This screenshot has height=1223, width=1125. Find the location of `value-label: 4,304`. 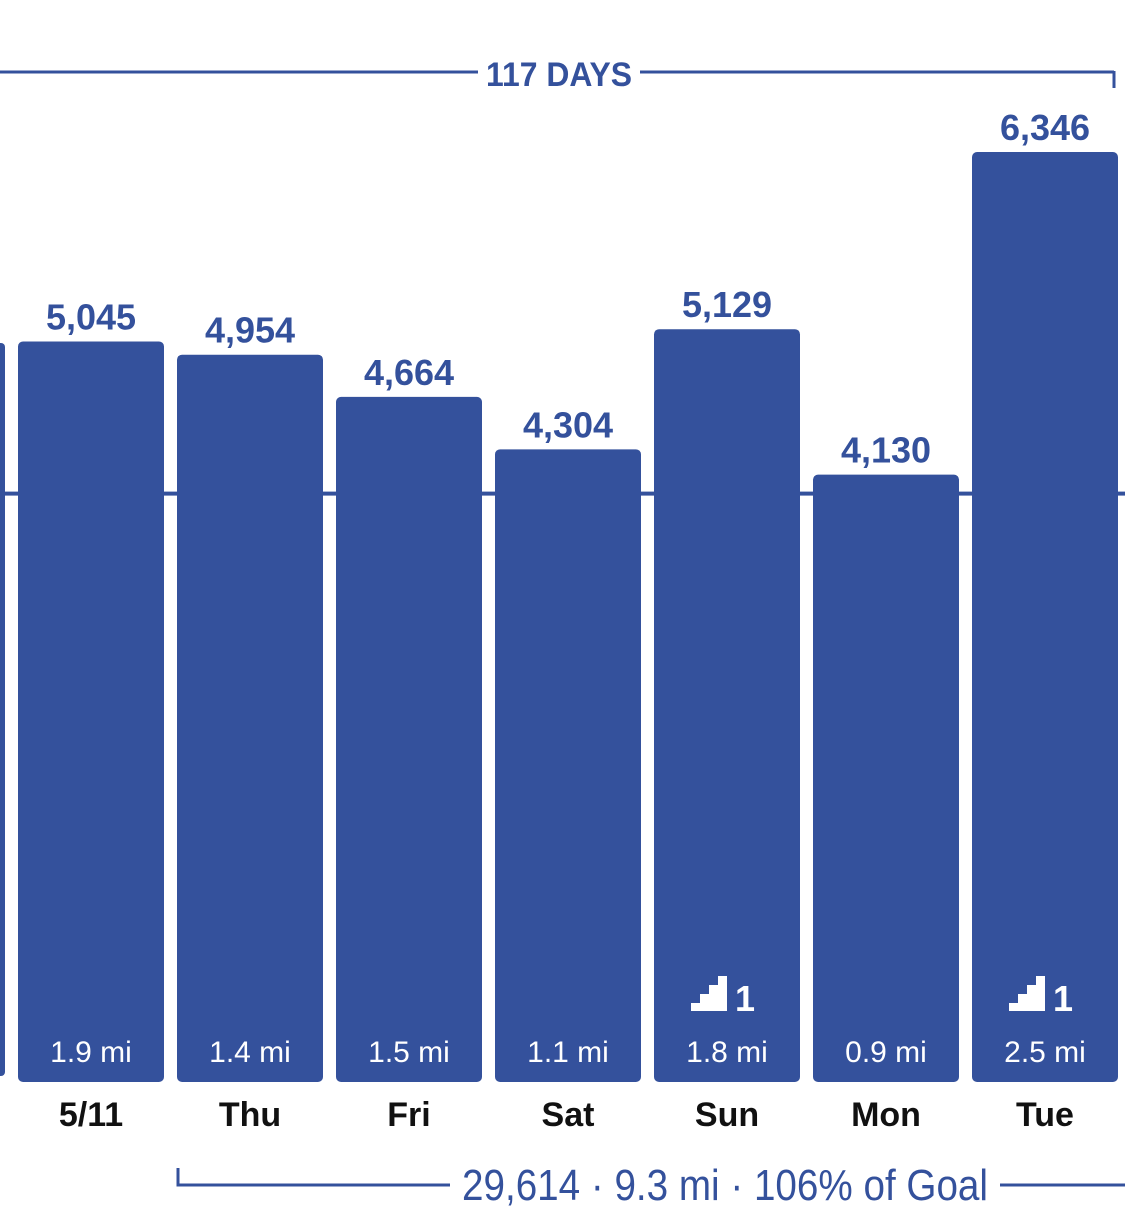

value-label: 4,304 is located at coordinates (568, 424).